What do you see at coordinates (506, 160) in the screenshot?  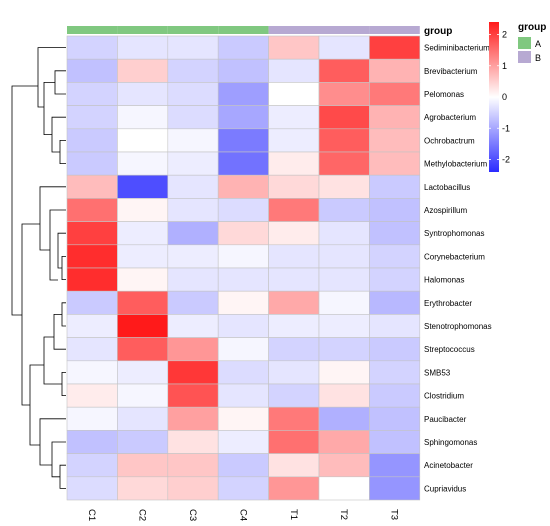 I see `color-scale-tick-label: -2` at bounding box center [506, 160].